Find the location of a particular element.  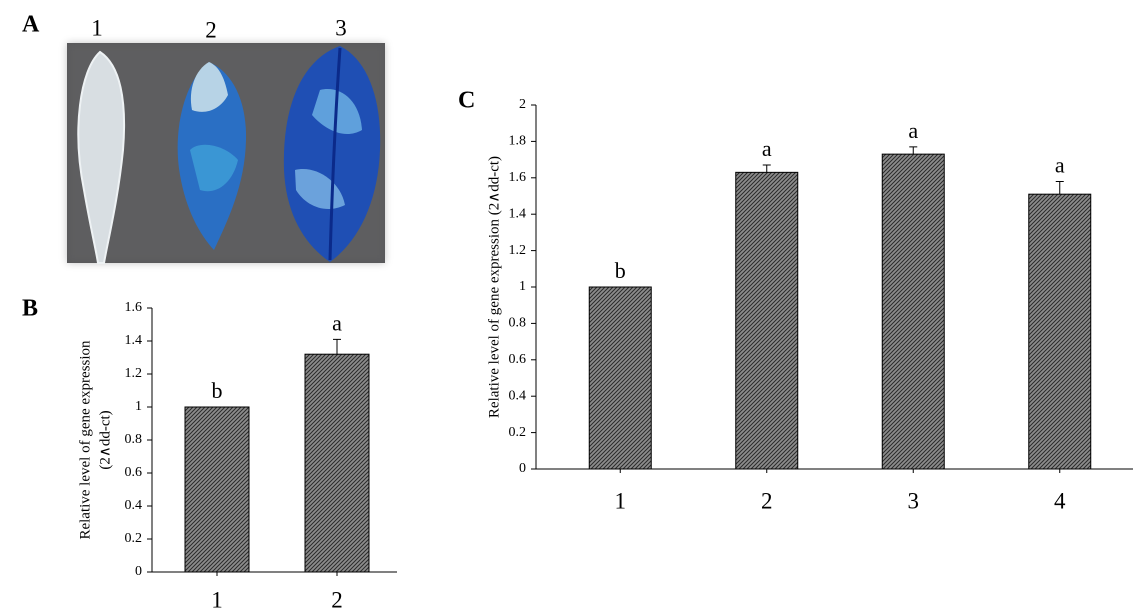

panel-label: A is located at coordinates (31, 25).